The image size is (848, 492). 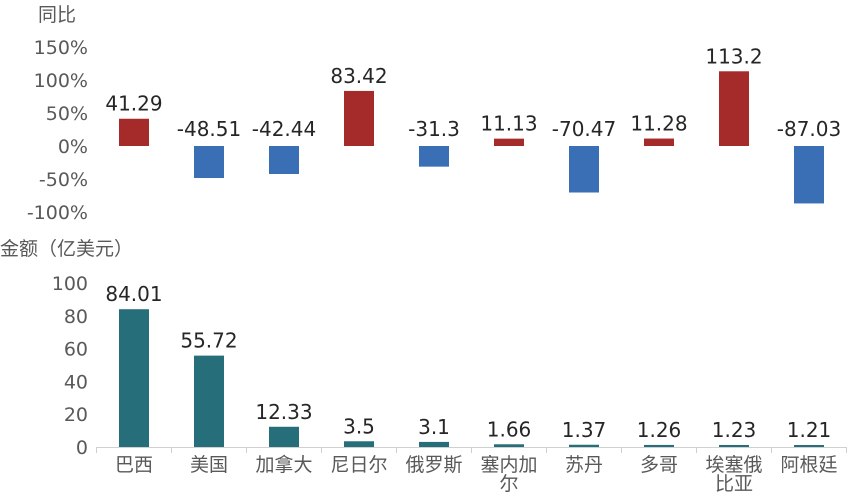 I want to click on bottom-data-label: 3.1, so click(x=434, y=427).